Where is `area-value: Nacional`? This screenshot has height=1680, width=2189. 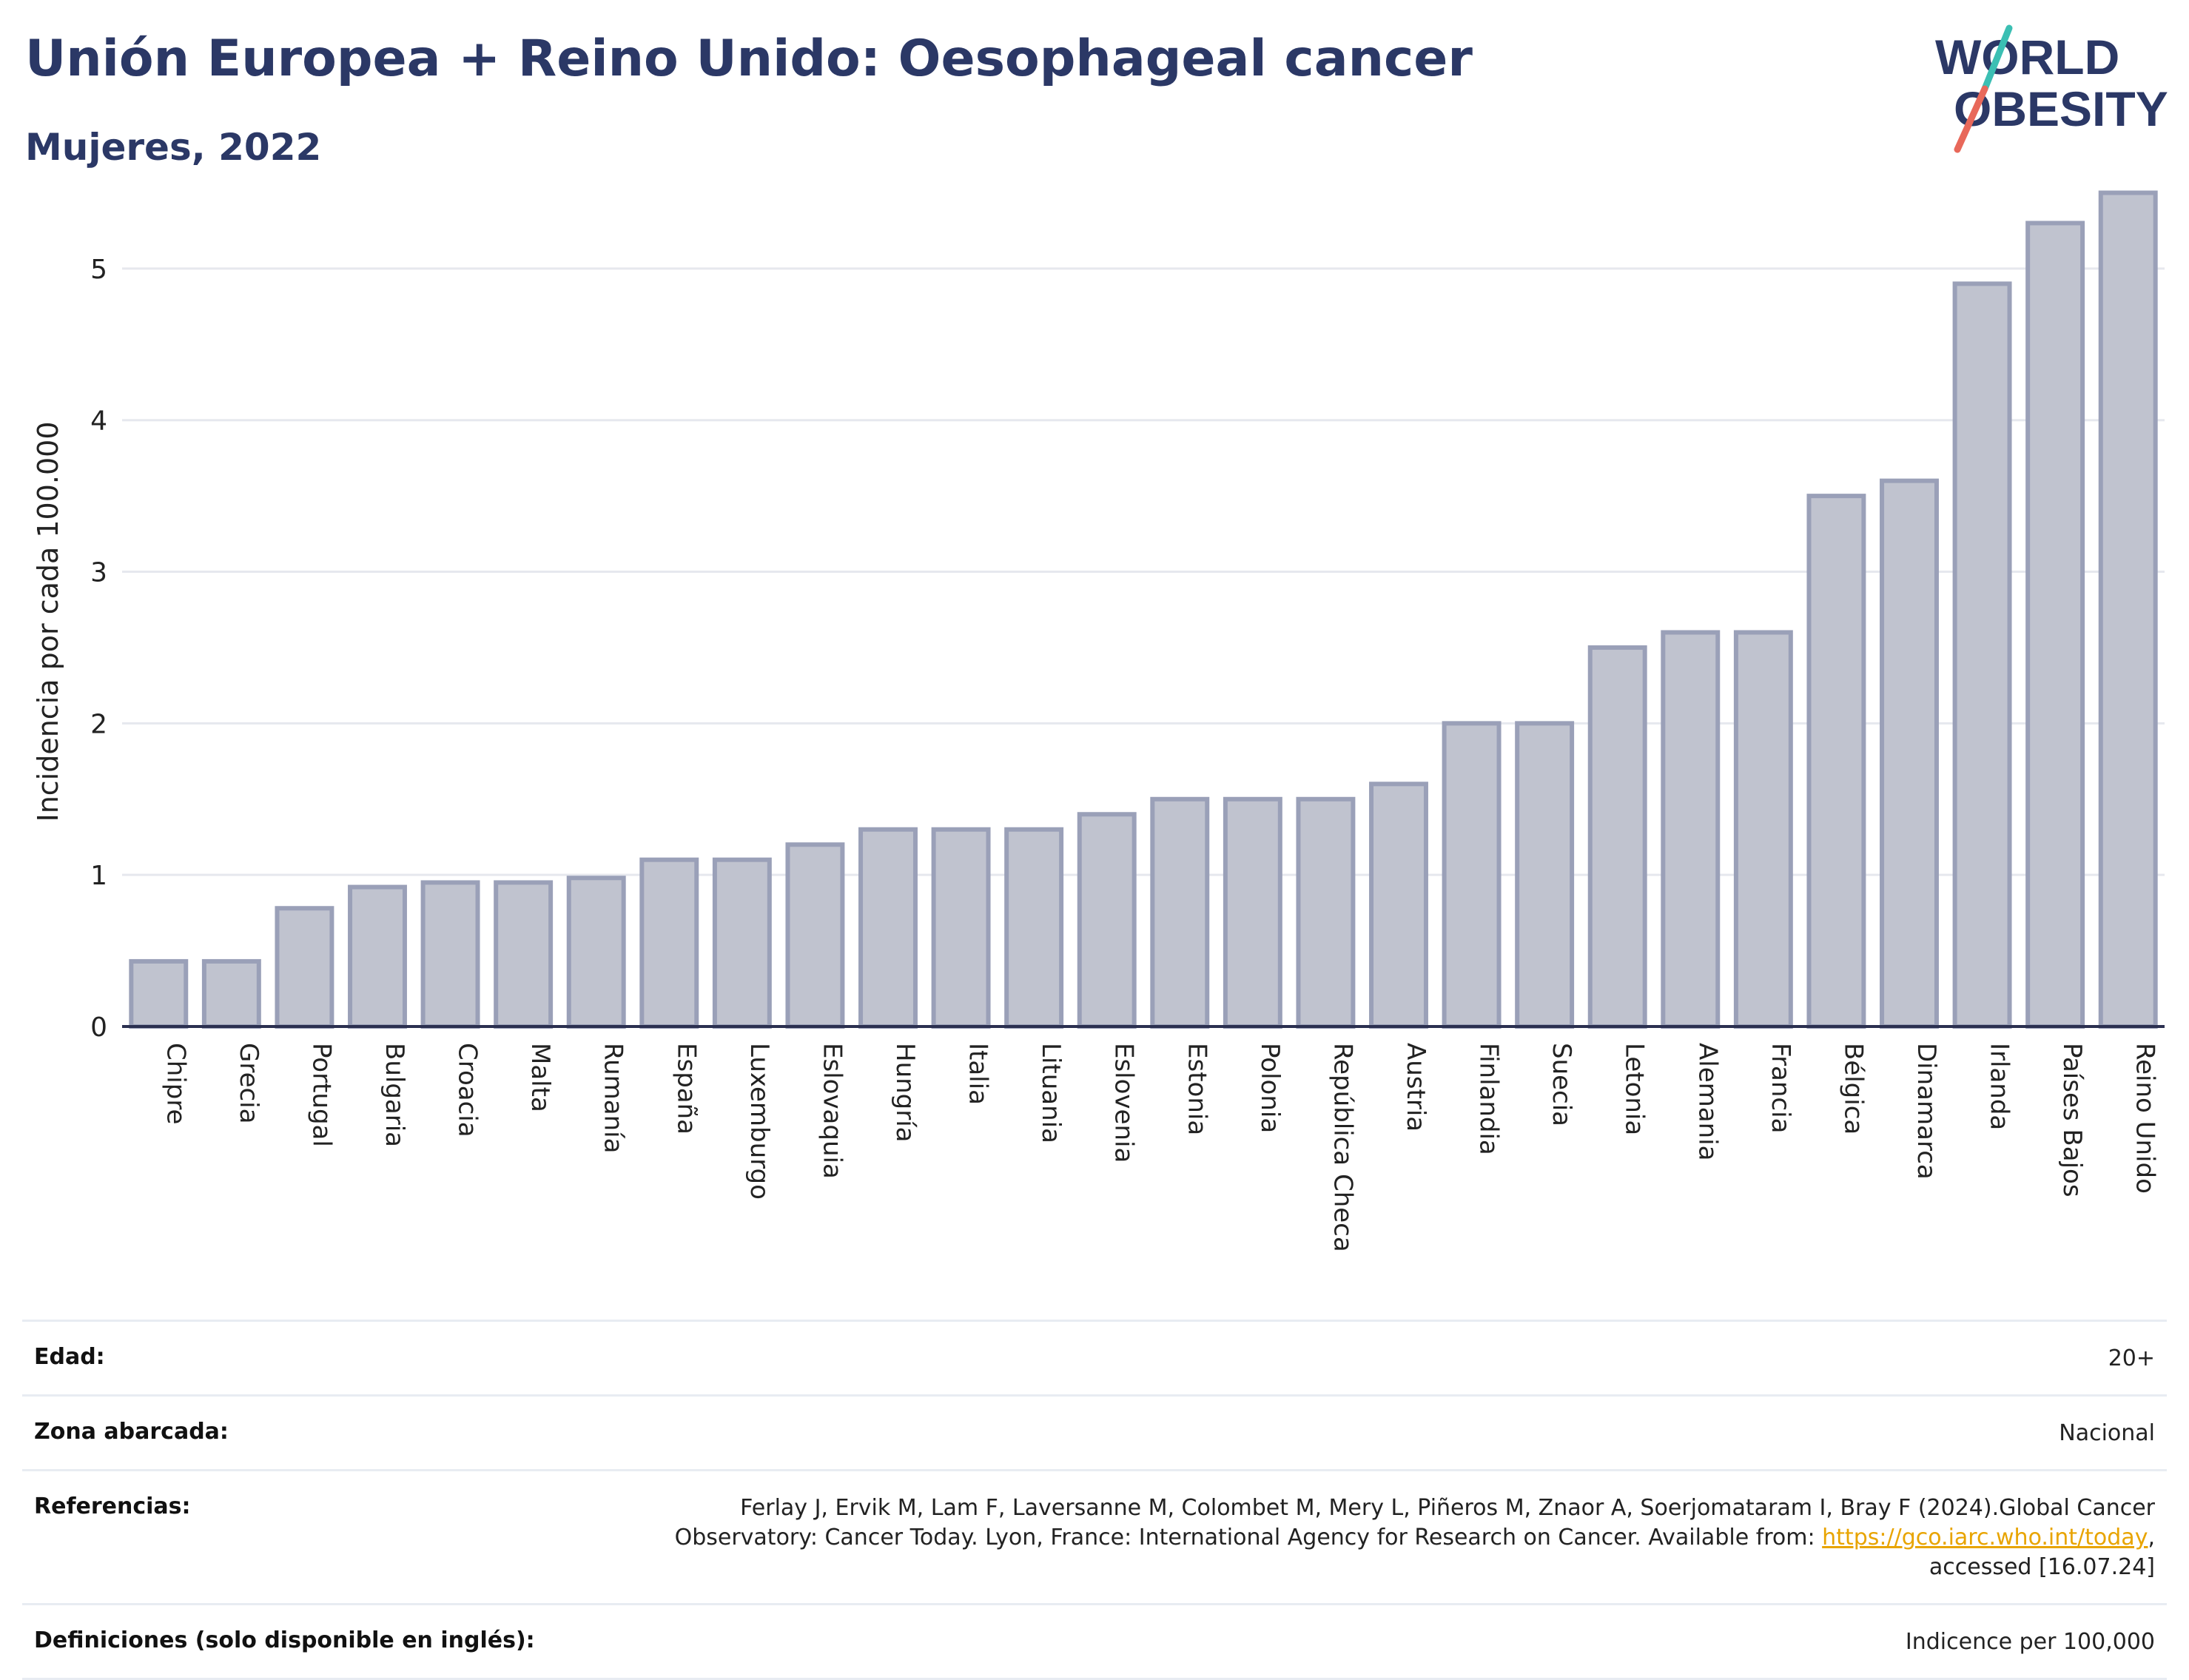 area-value: Nacional is located at coordinates (2107, 1433).